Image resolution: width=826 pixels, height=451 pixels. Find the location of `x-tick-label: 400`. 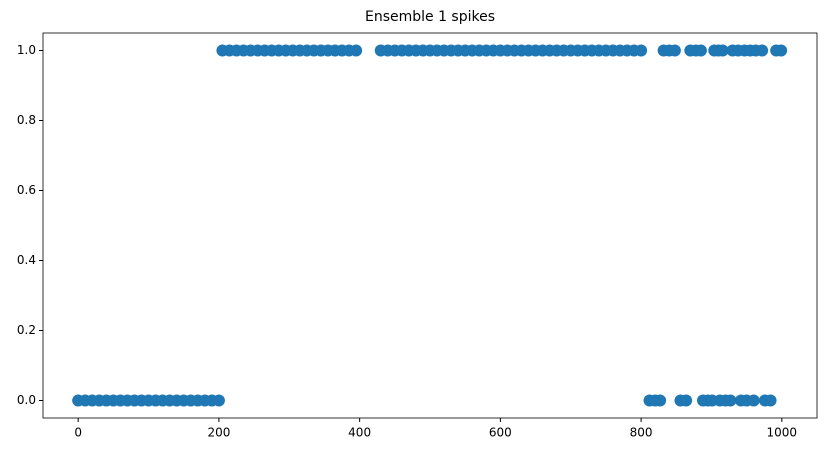

x-tick-label: 400 is located at coordinates (359, 433).